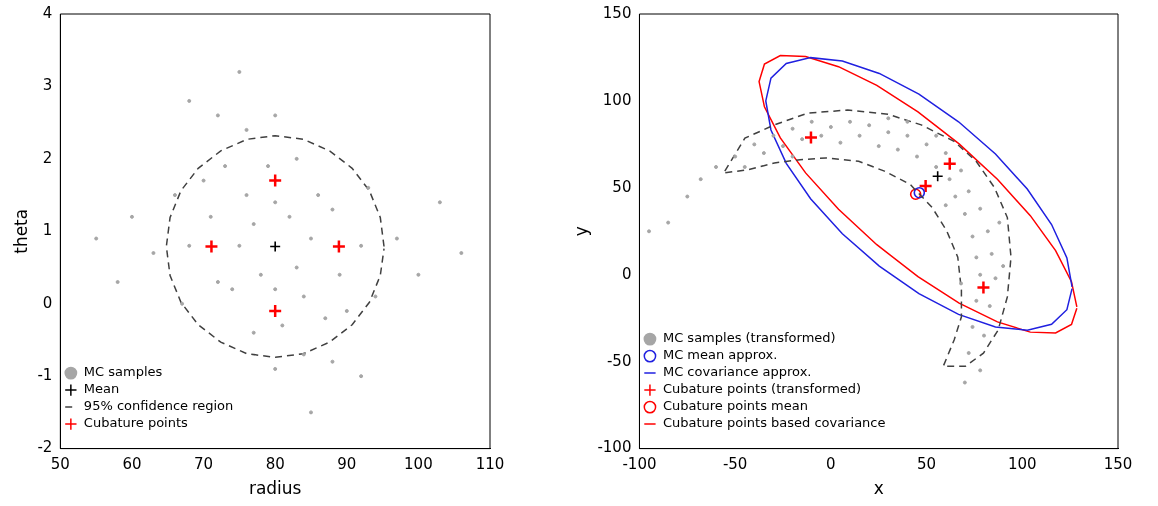 This screenshot has width=1158, height=506. Describe the element at coordinates (735, 464) in the screenshot. I see `x-tick-label: -50` at that location.